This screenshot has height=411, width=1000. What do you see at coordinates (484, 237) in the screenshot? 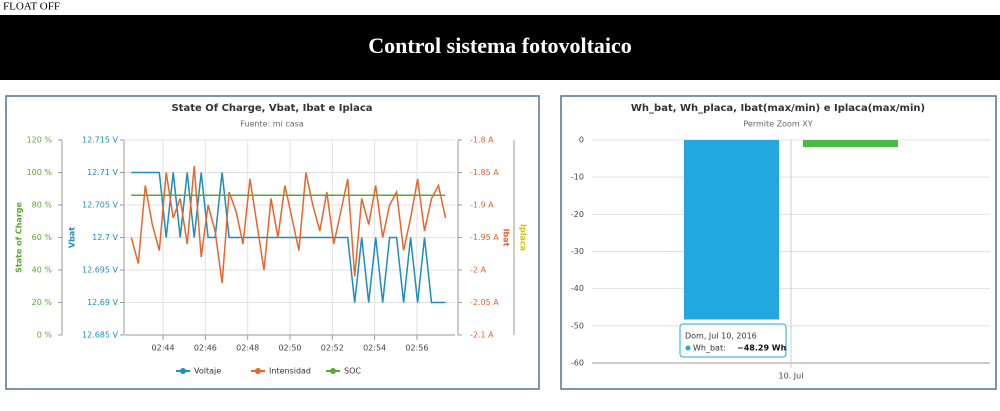
I see `y-tick-label: -1.95 A` at bounding box center [484, 237].